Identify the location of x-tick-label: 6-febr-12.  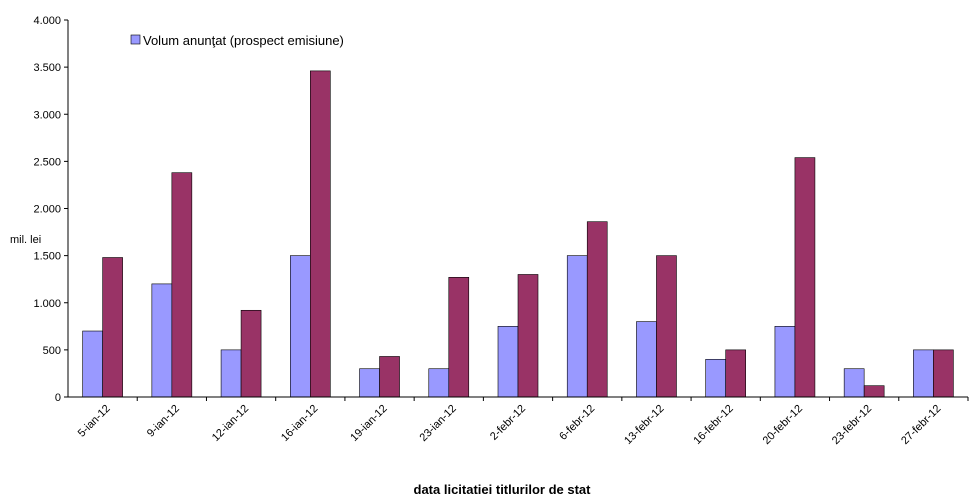
(577, 423).